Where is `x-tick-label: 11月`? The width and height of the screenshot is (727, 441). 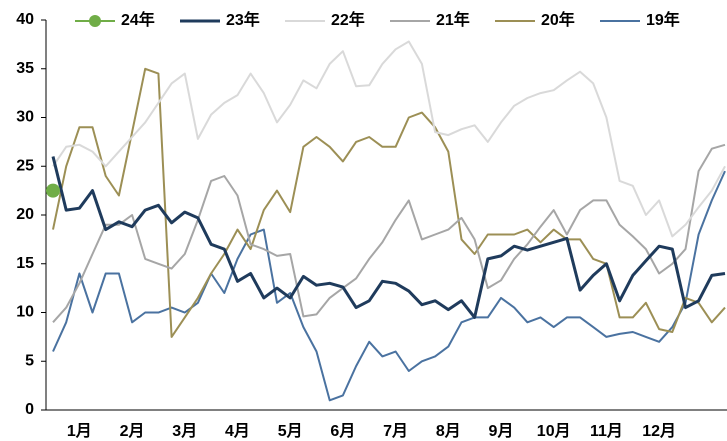 x-tick-label: 11月 is located at coordinates (606, 431).